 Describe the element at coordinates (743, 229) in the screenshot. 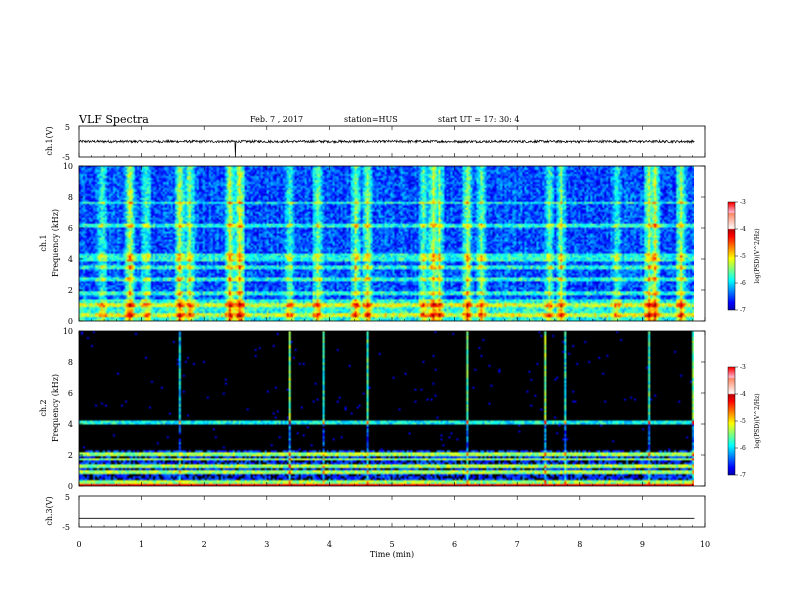

I see `colorbar-ch1-tick-label: -4` at that location.